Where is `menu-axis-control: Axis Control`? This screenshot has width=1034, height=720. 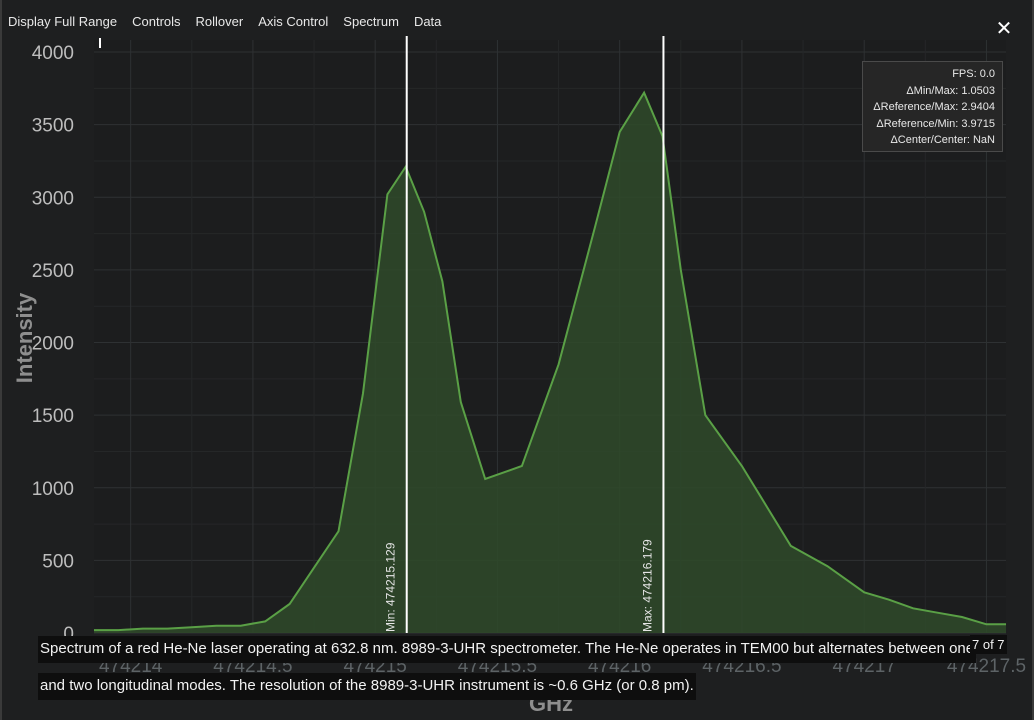 menu-axis-control: Axis Control is located at coordinates (293, 21).